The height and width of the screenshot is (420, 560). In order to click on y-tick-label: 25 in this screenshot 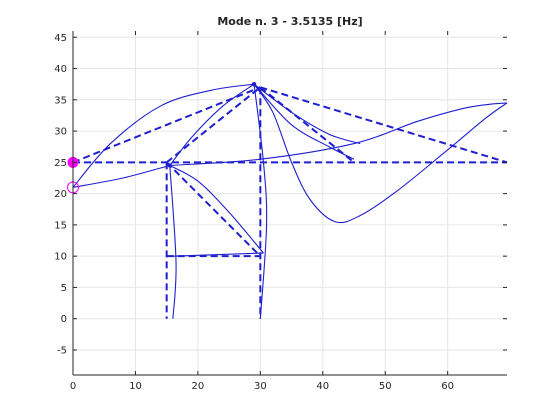, I will do `click(60, 163)`.